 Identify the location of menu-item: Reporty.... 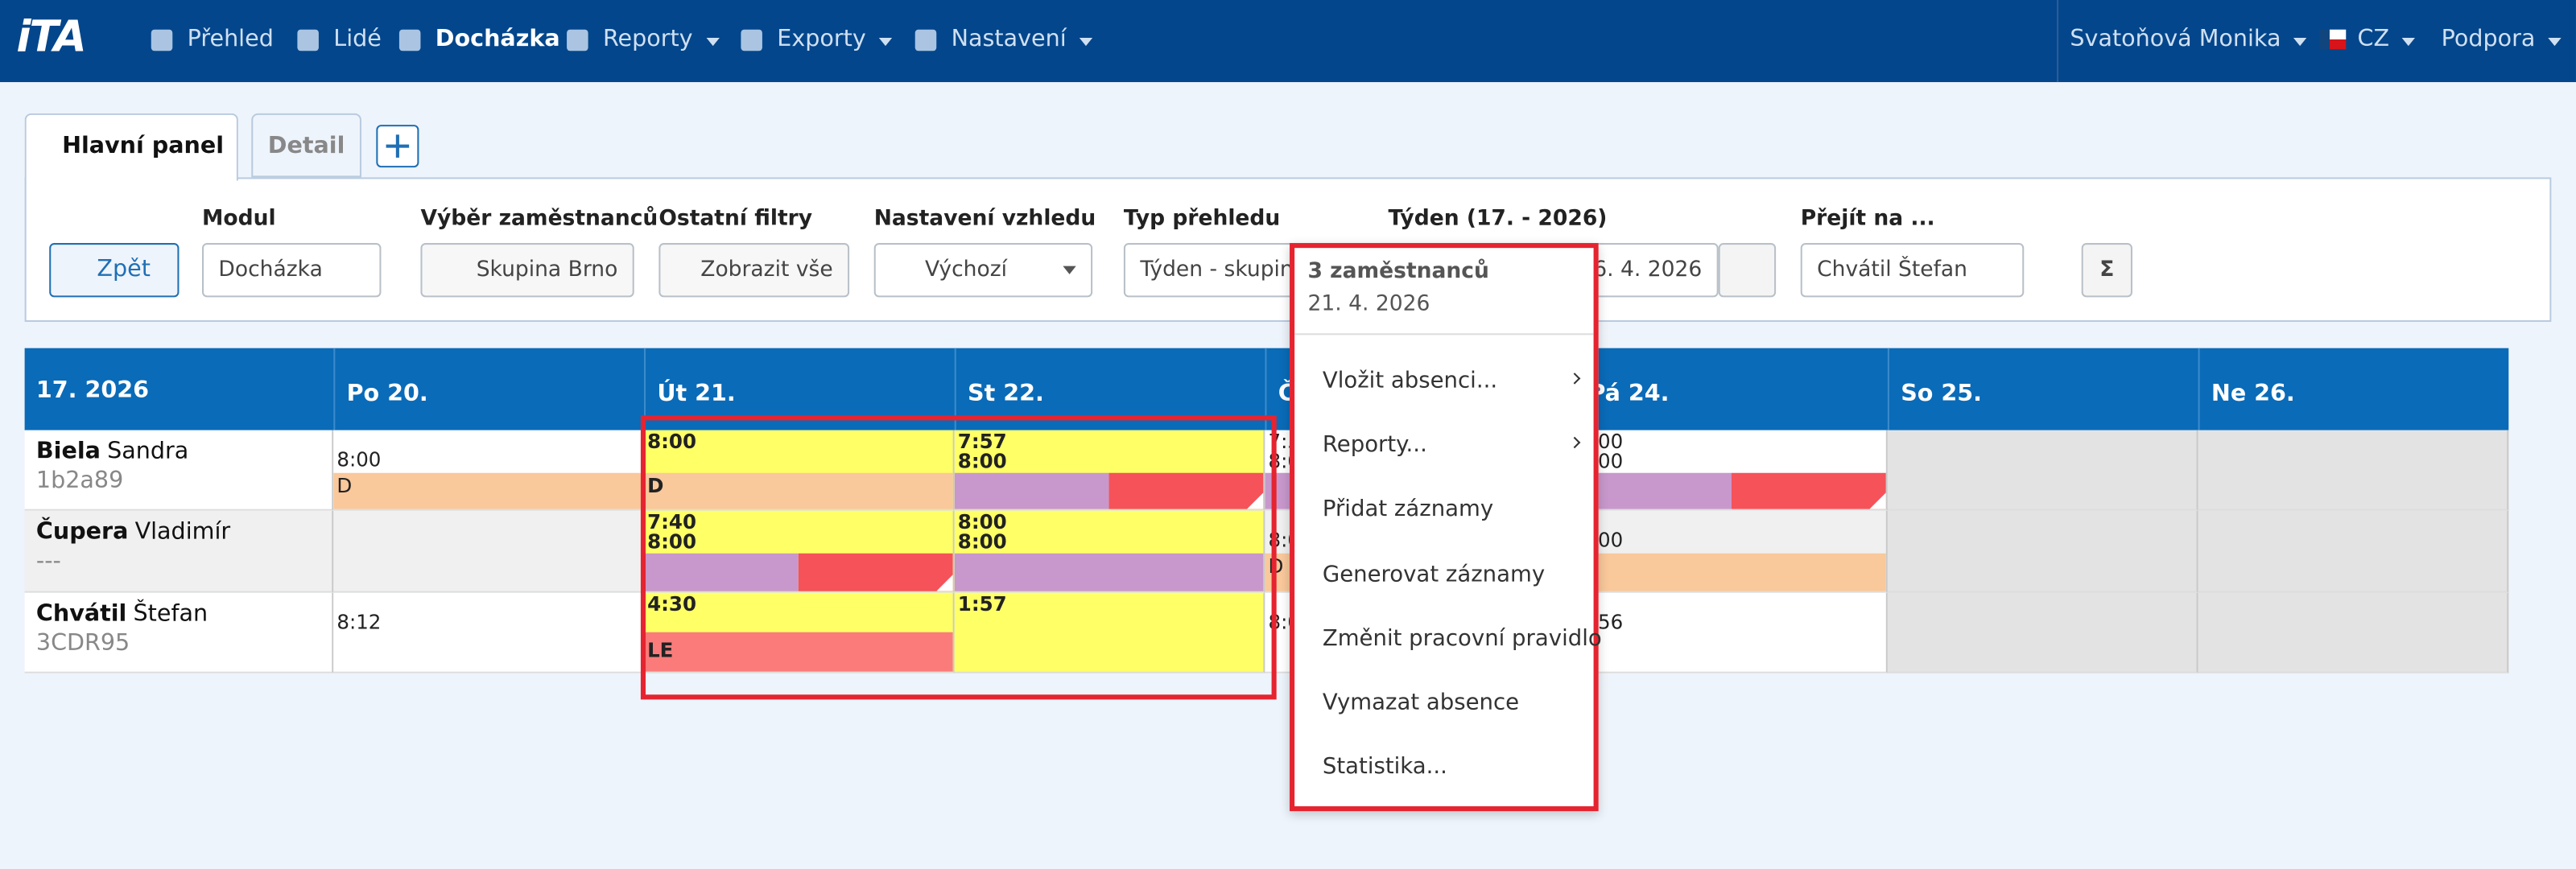
(1374, 445).